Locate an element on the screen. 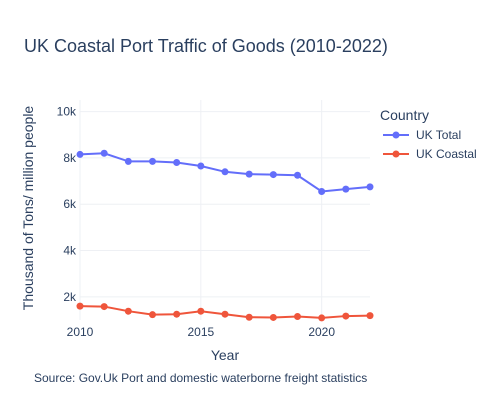 The width and height of the screenshot is (500, 400). y-tick-label: 8k is located at coordinates (70, 158).